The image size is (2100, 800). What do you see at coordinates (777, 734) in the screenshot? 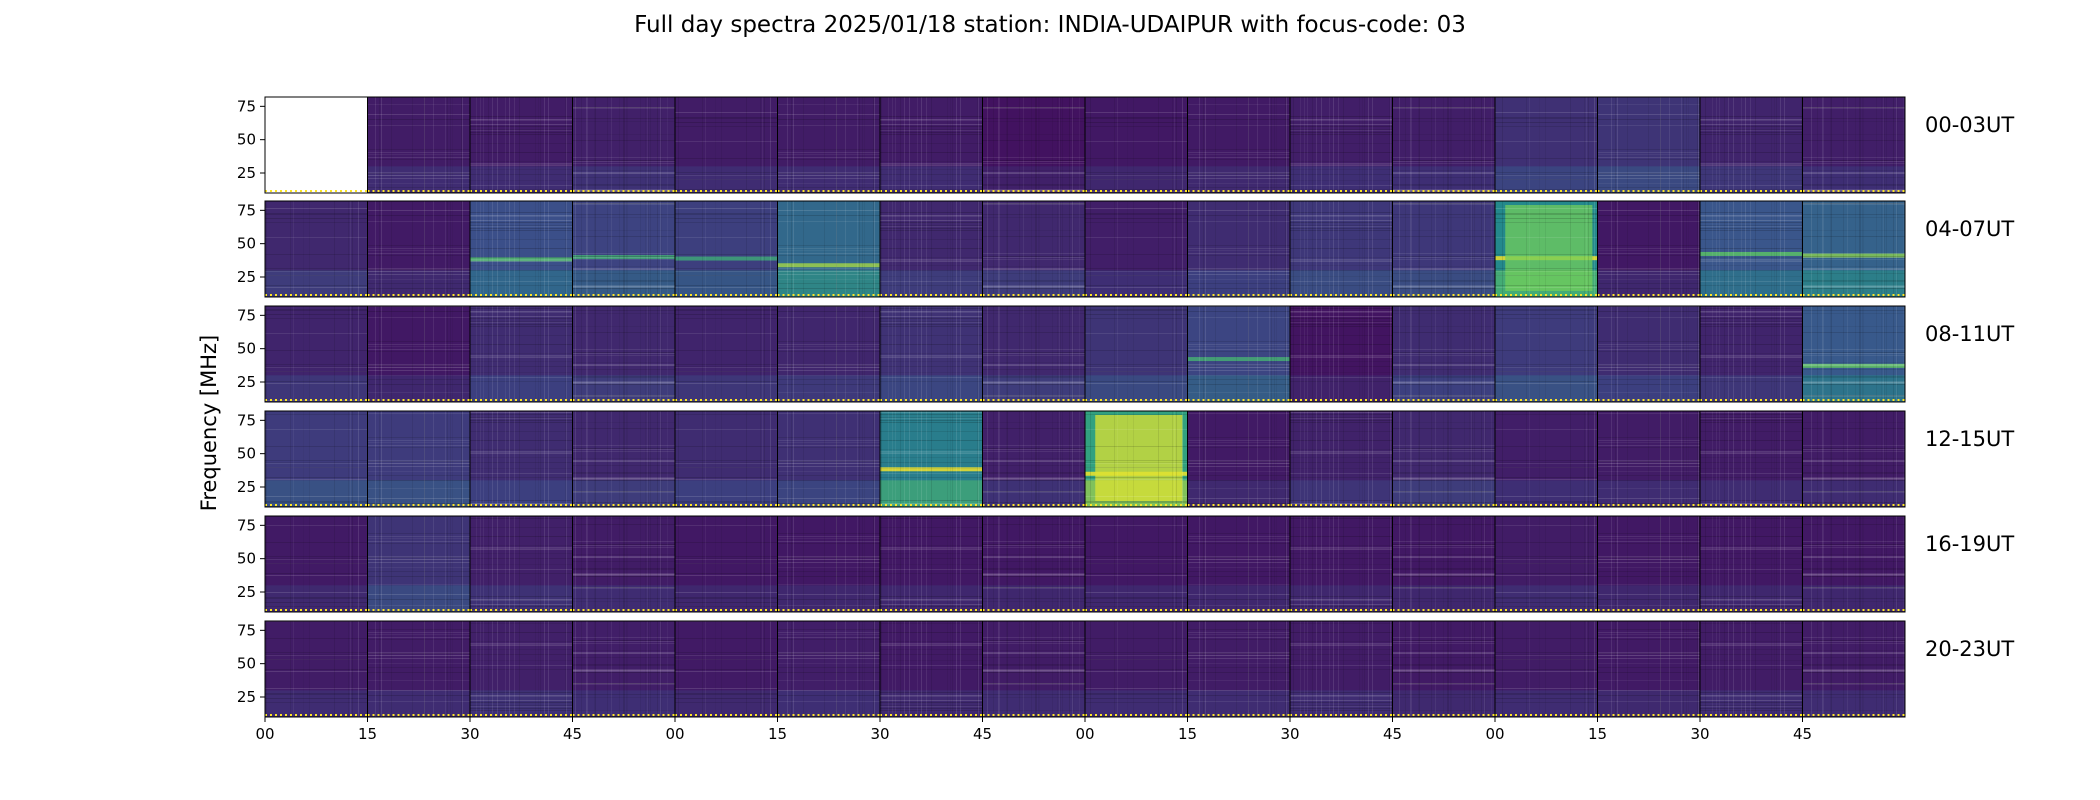
I see `x-tick-label: 15` at bounding box center [777, 734].